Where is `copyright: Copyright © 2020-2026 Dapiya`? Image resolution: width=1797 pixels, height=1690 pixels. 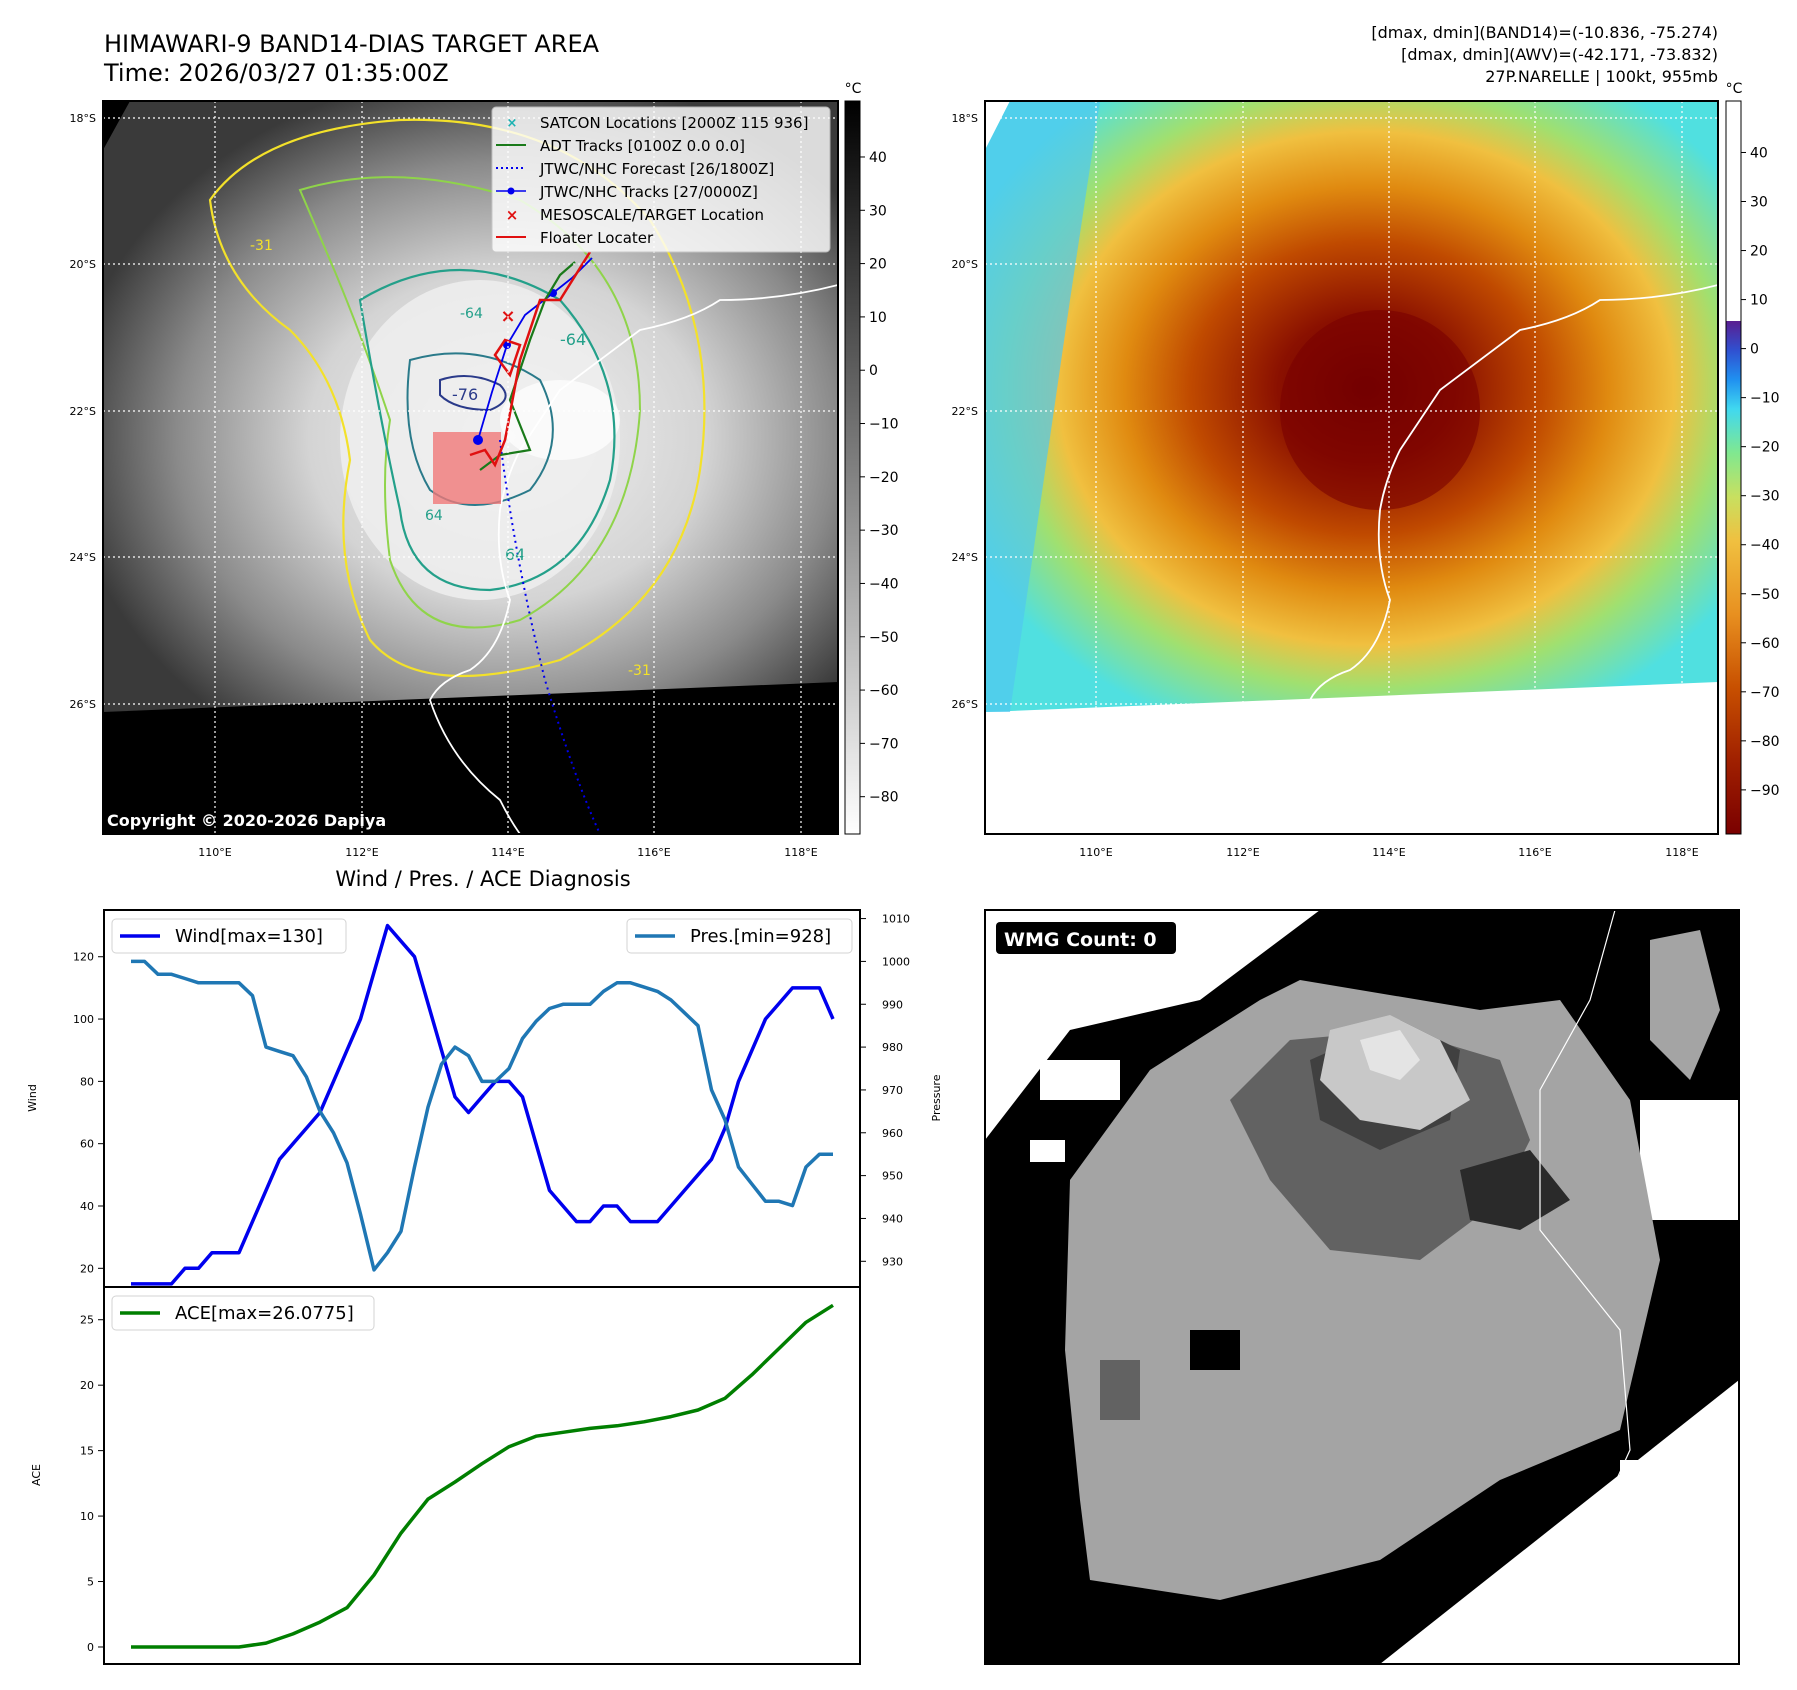
copyright: Copyright © 2020-2026 Dapiya is located at coordinates (246, 820).